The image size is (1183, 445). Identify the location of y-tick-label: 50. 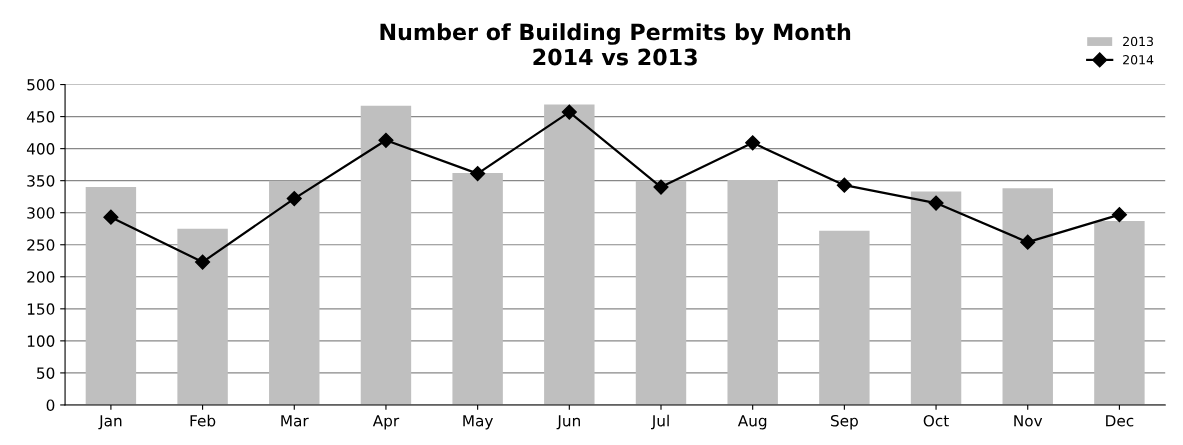
(46, 373).